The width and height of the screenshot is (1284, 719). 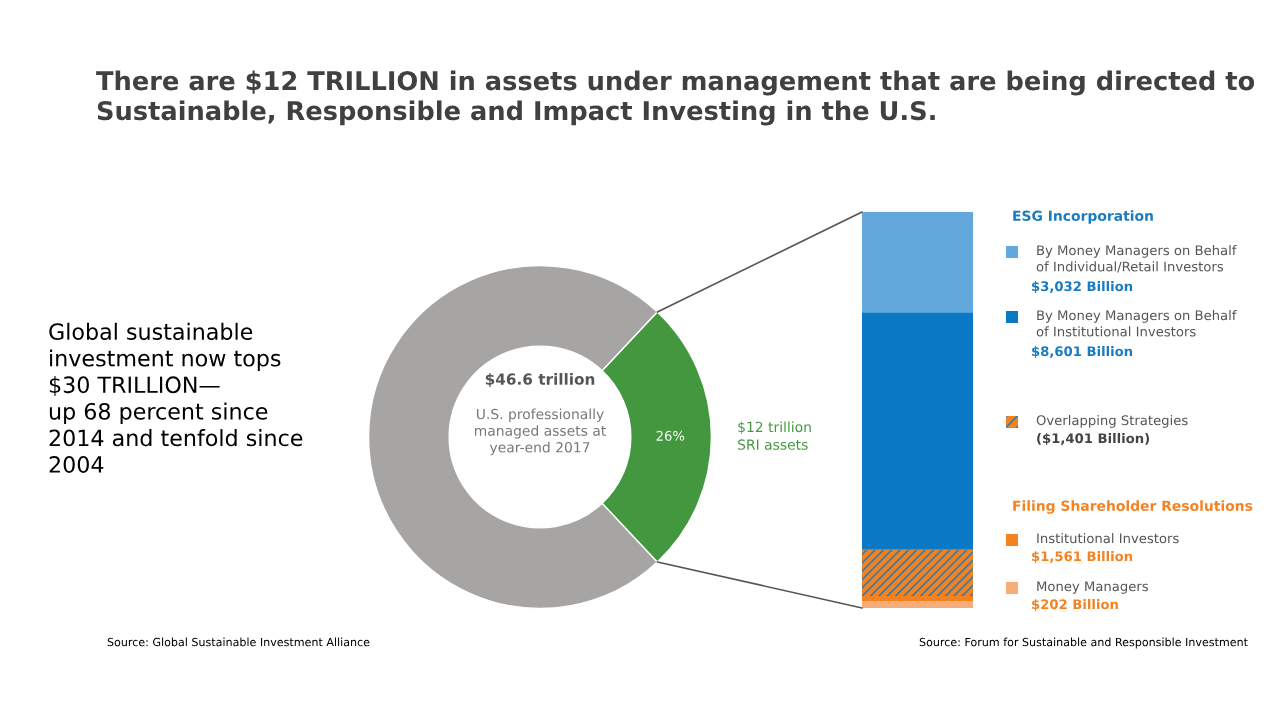 I want to click on legend-label: By Money Managers on Behalf of Institutional Investors $8,601 Billion, so click(x=1134, y=334).